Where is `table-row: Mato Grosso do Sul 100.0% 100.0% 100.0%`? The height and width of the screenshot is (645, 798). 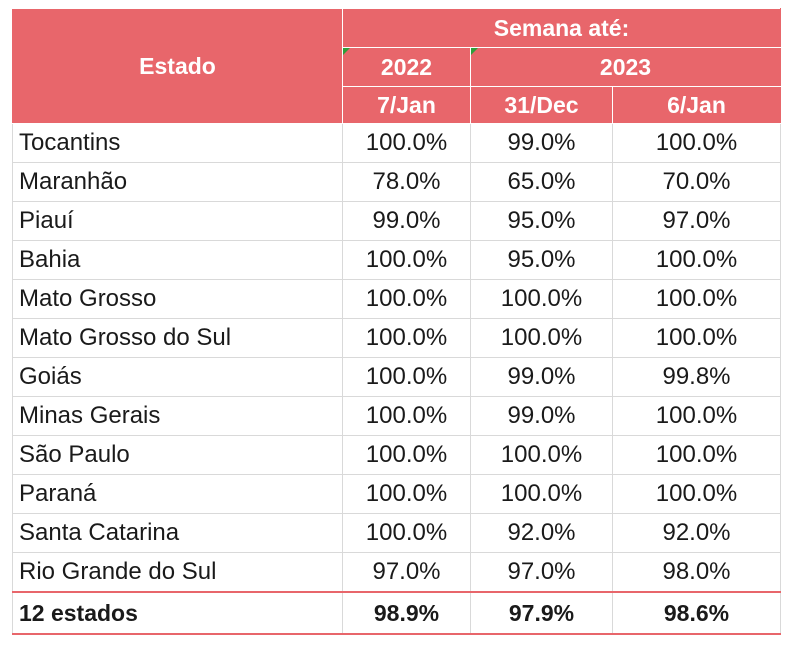 table-row: Mato Grosso do Sul 100.0% 100.0% 100.0% is located at coordinates (396, 338).